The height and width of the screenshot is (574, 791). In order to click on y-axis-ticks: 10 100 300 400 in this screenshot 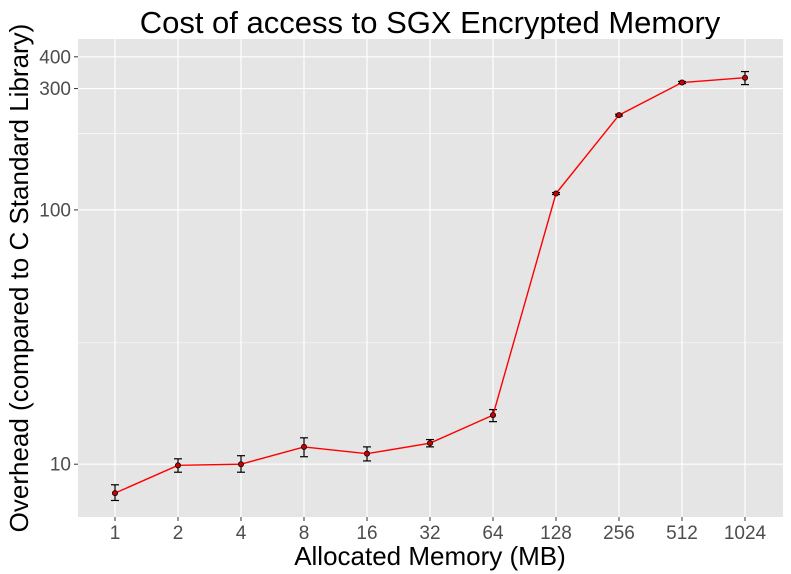, I will do `click(58, 261)`.